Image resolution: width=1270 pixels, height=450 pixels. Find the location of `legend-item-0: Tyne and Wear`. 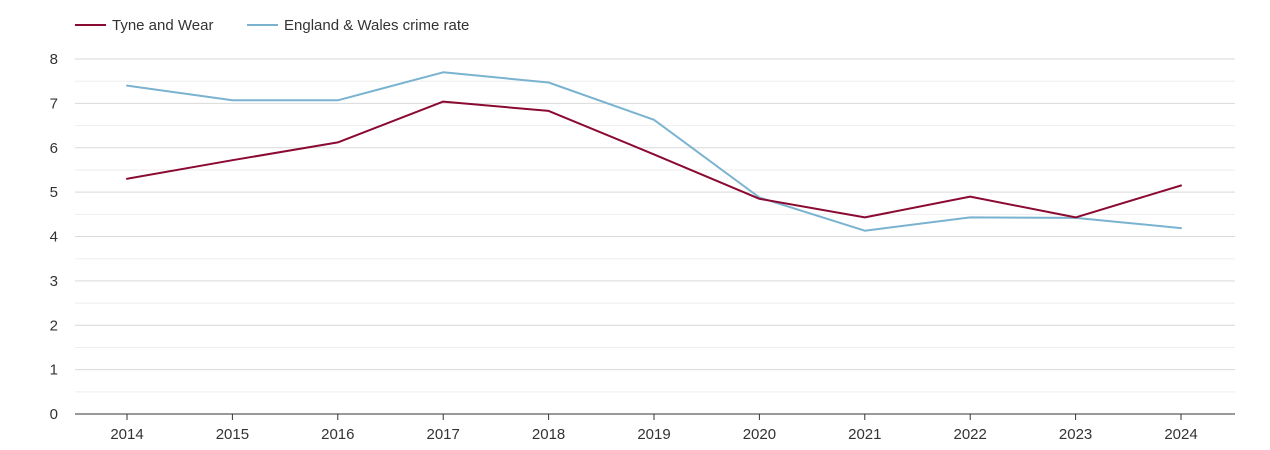

legend-item-0: Tyne and Wear is located at coordinates (144, 25).